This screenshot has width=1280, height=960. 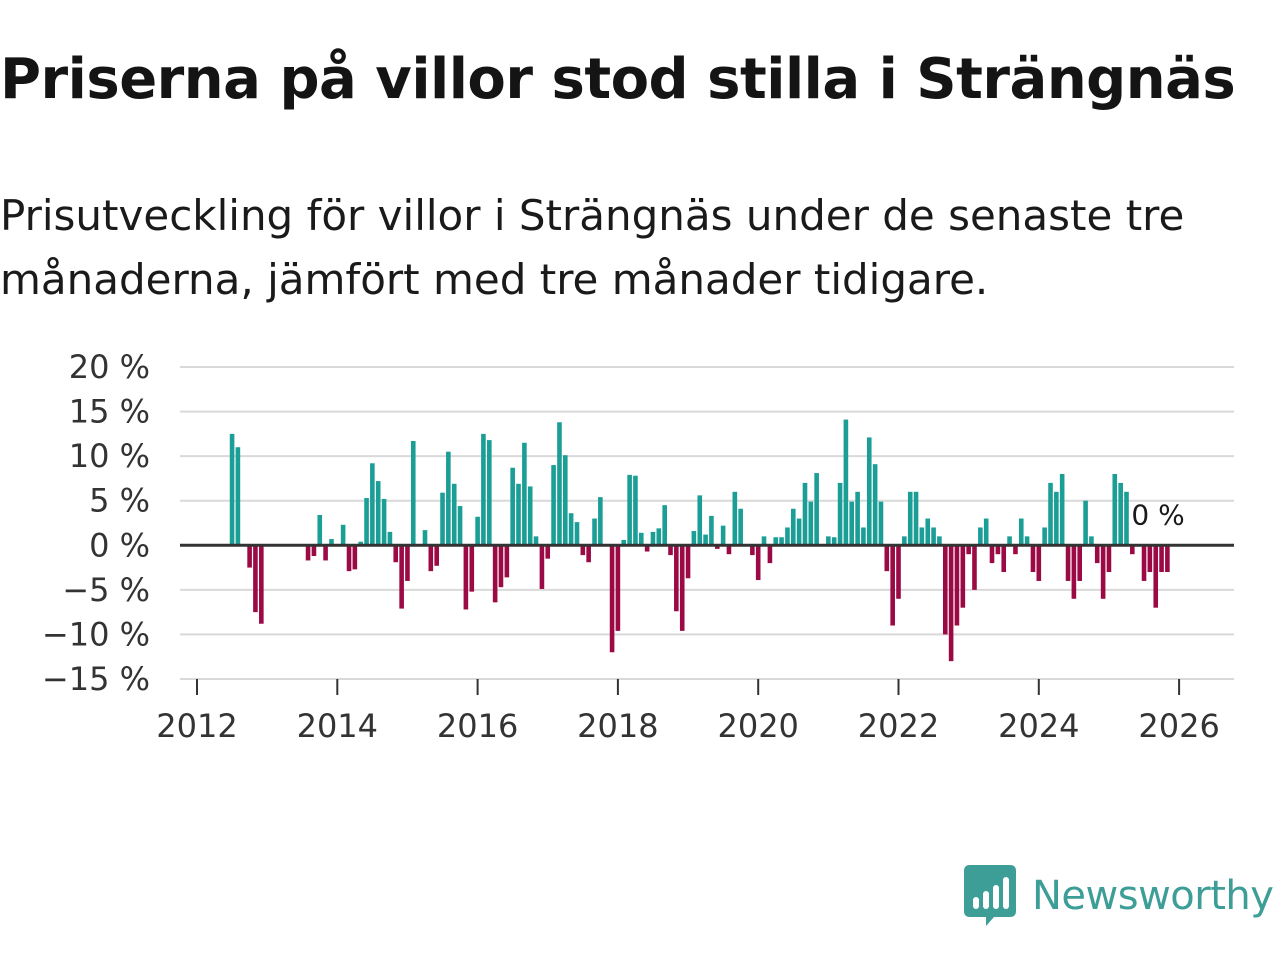 What do you see at coordinates (337, 726) in the screenshot?
I see `x-tick-label: 2014` at bounding box center [337, 726].